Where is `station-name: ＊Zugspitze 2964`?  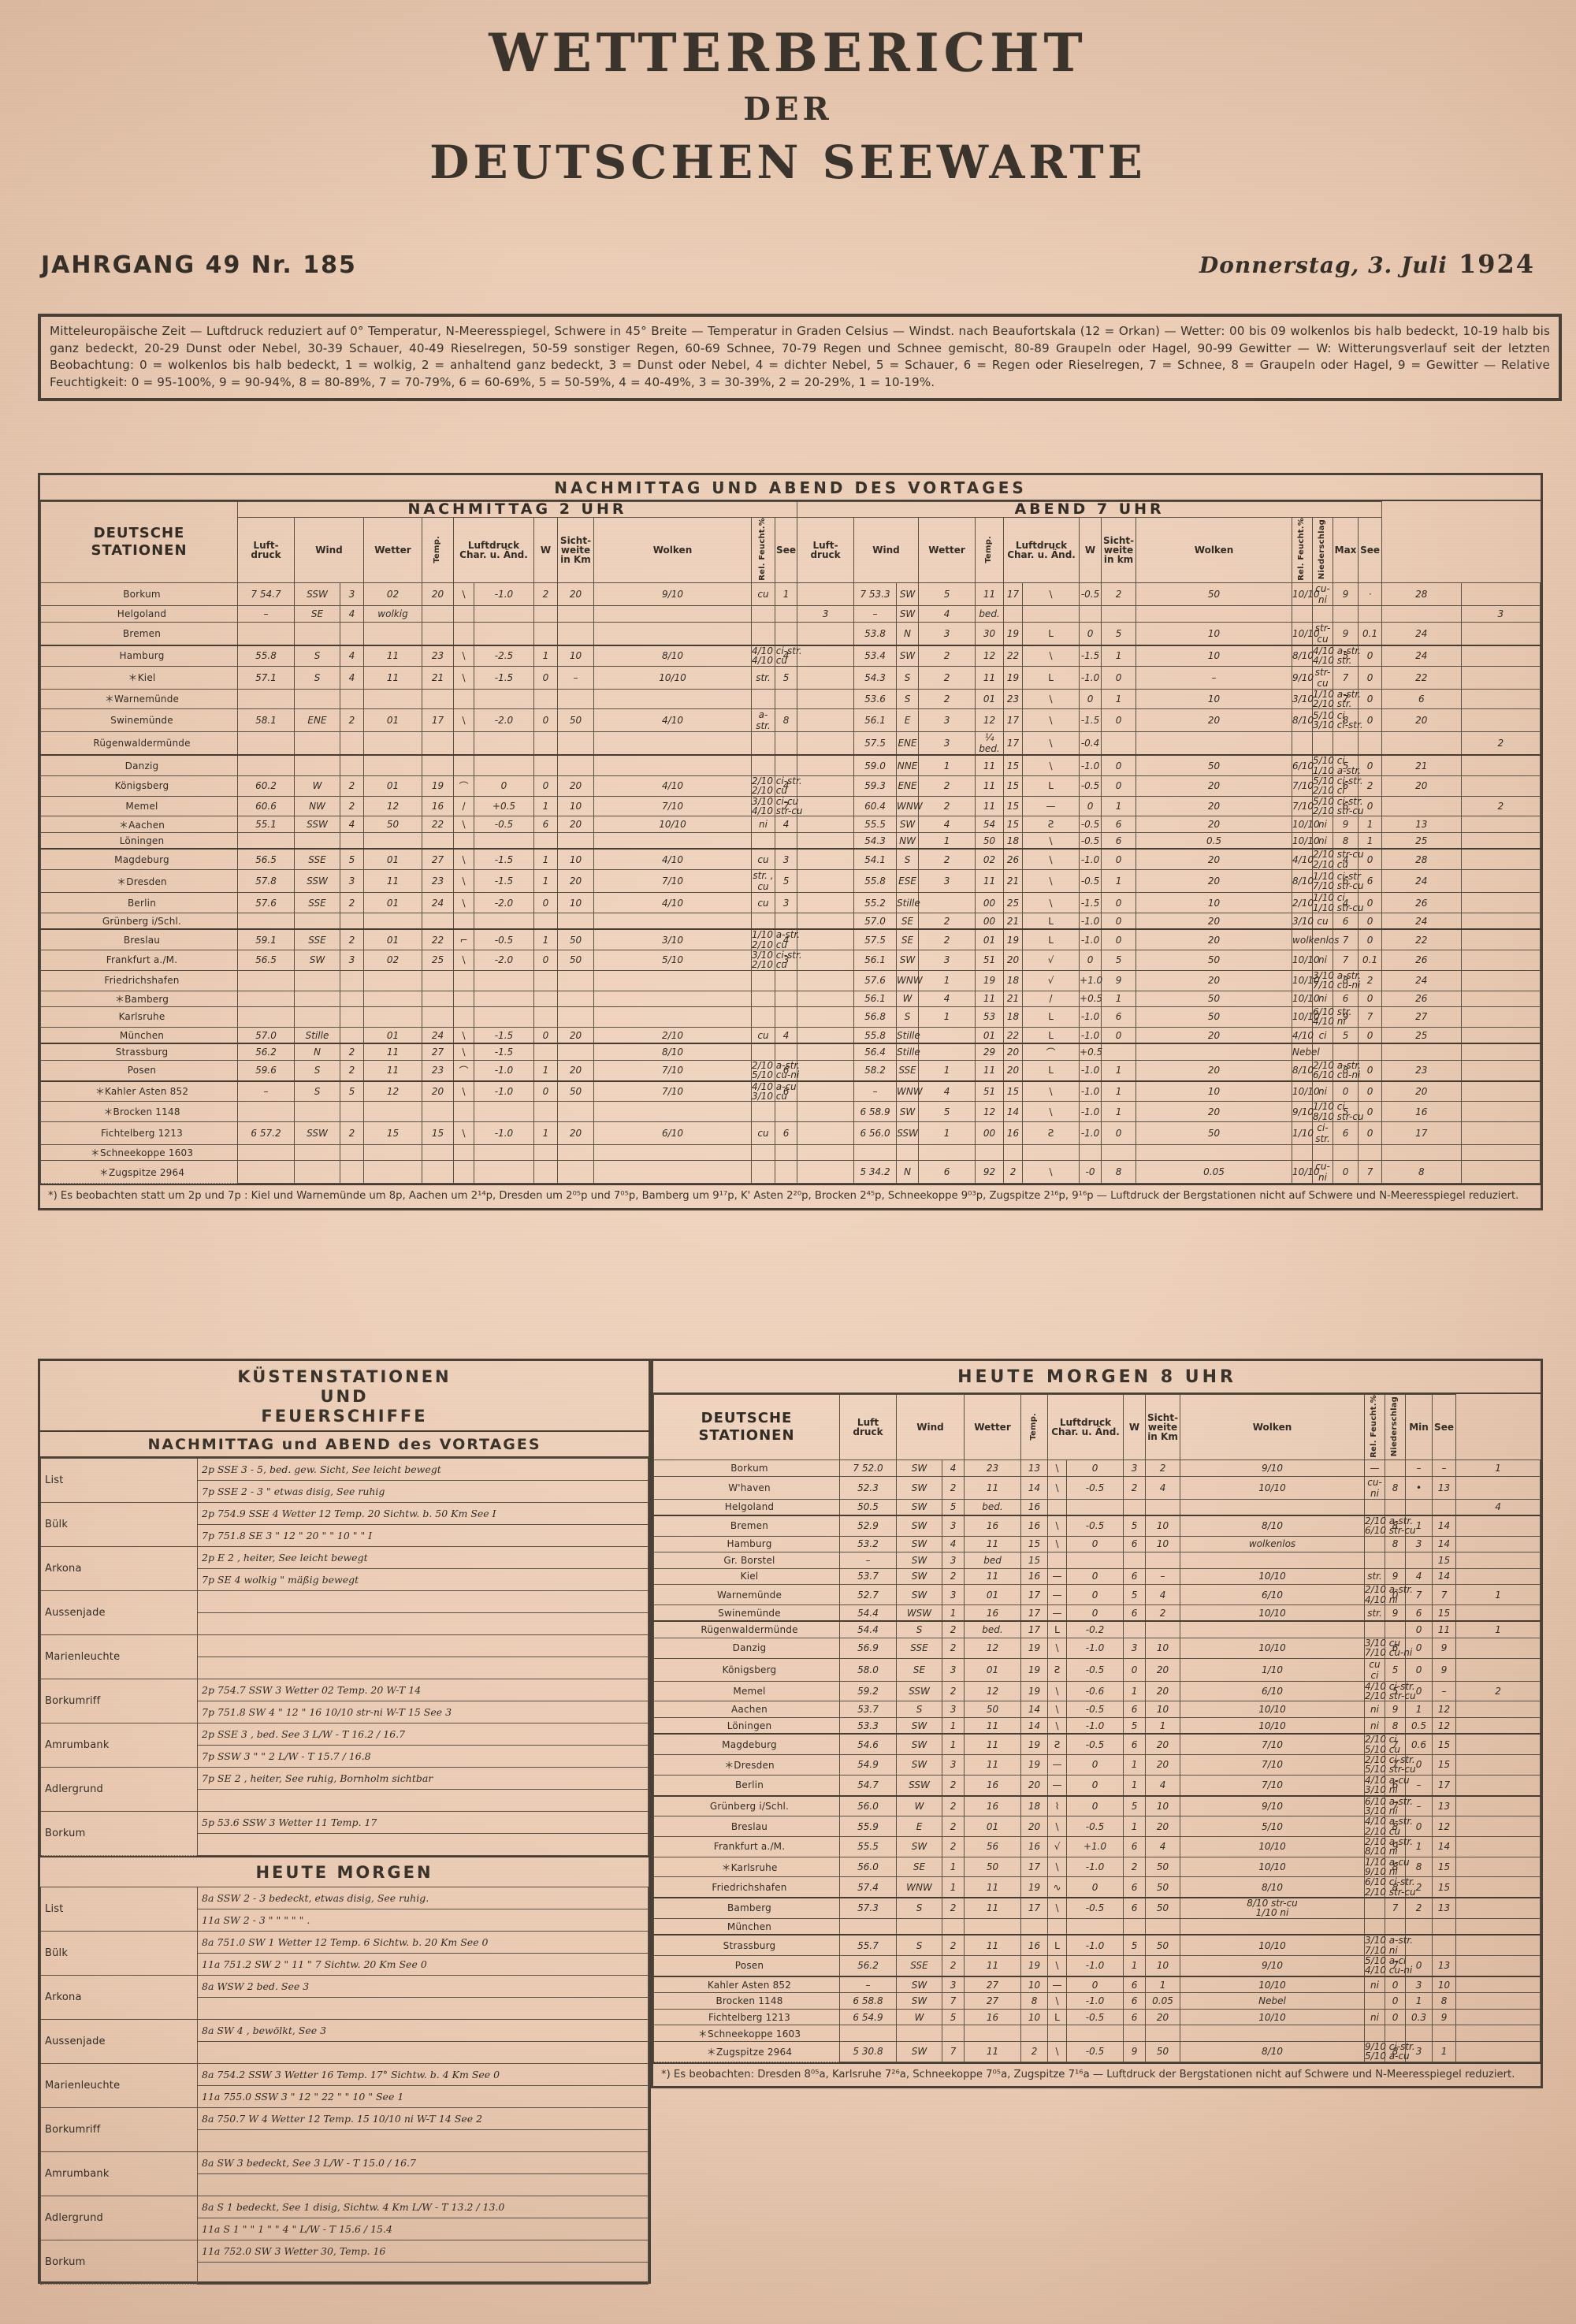 station-name: ＊Zugspitze 2964 is located at coordinates (747, 2051).